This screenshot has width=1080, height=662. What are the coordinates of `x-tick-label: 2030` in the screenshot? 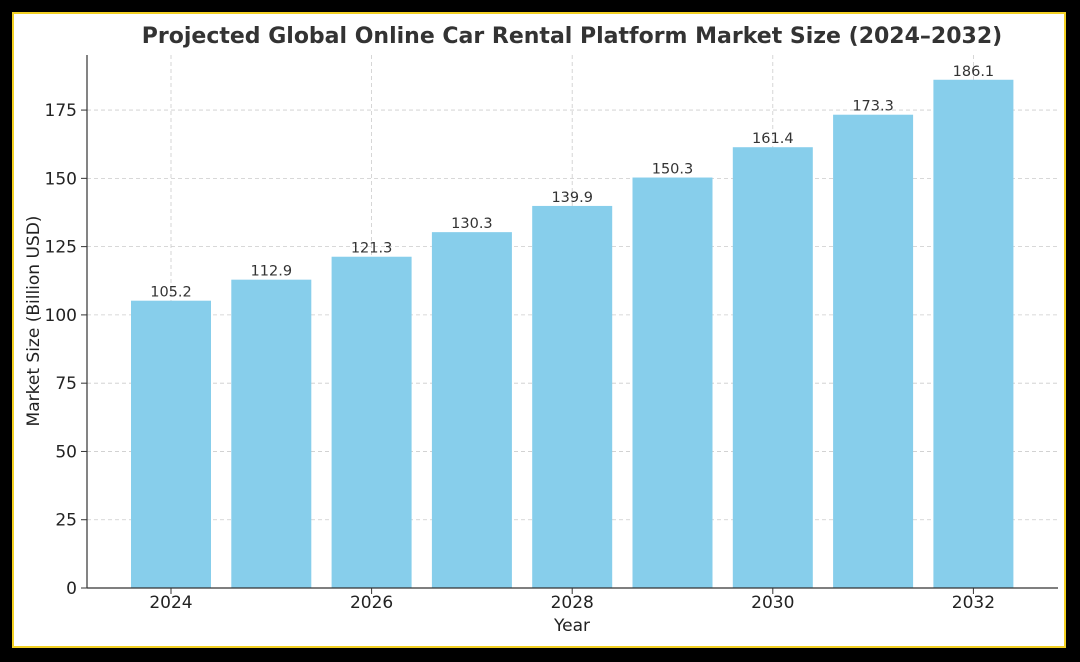 It's located at (772, 603).